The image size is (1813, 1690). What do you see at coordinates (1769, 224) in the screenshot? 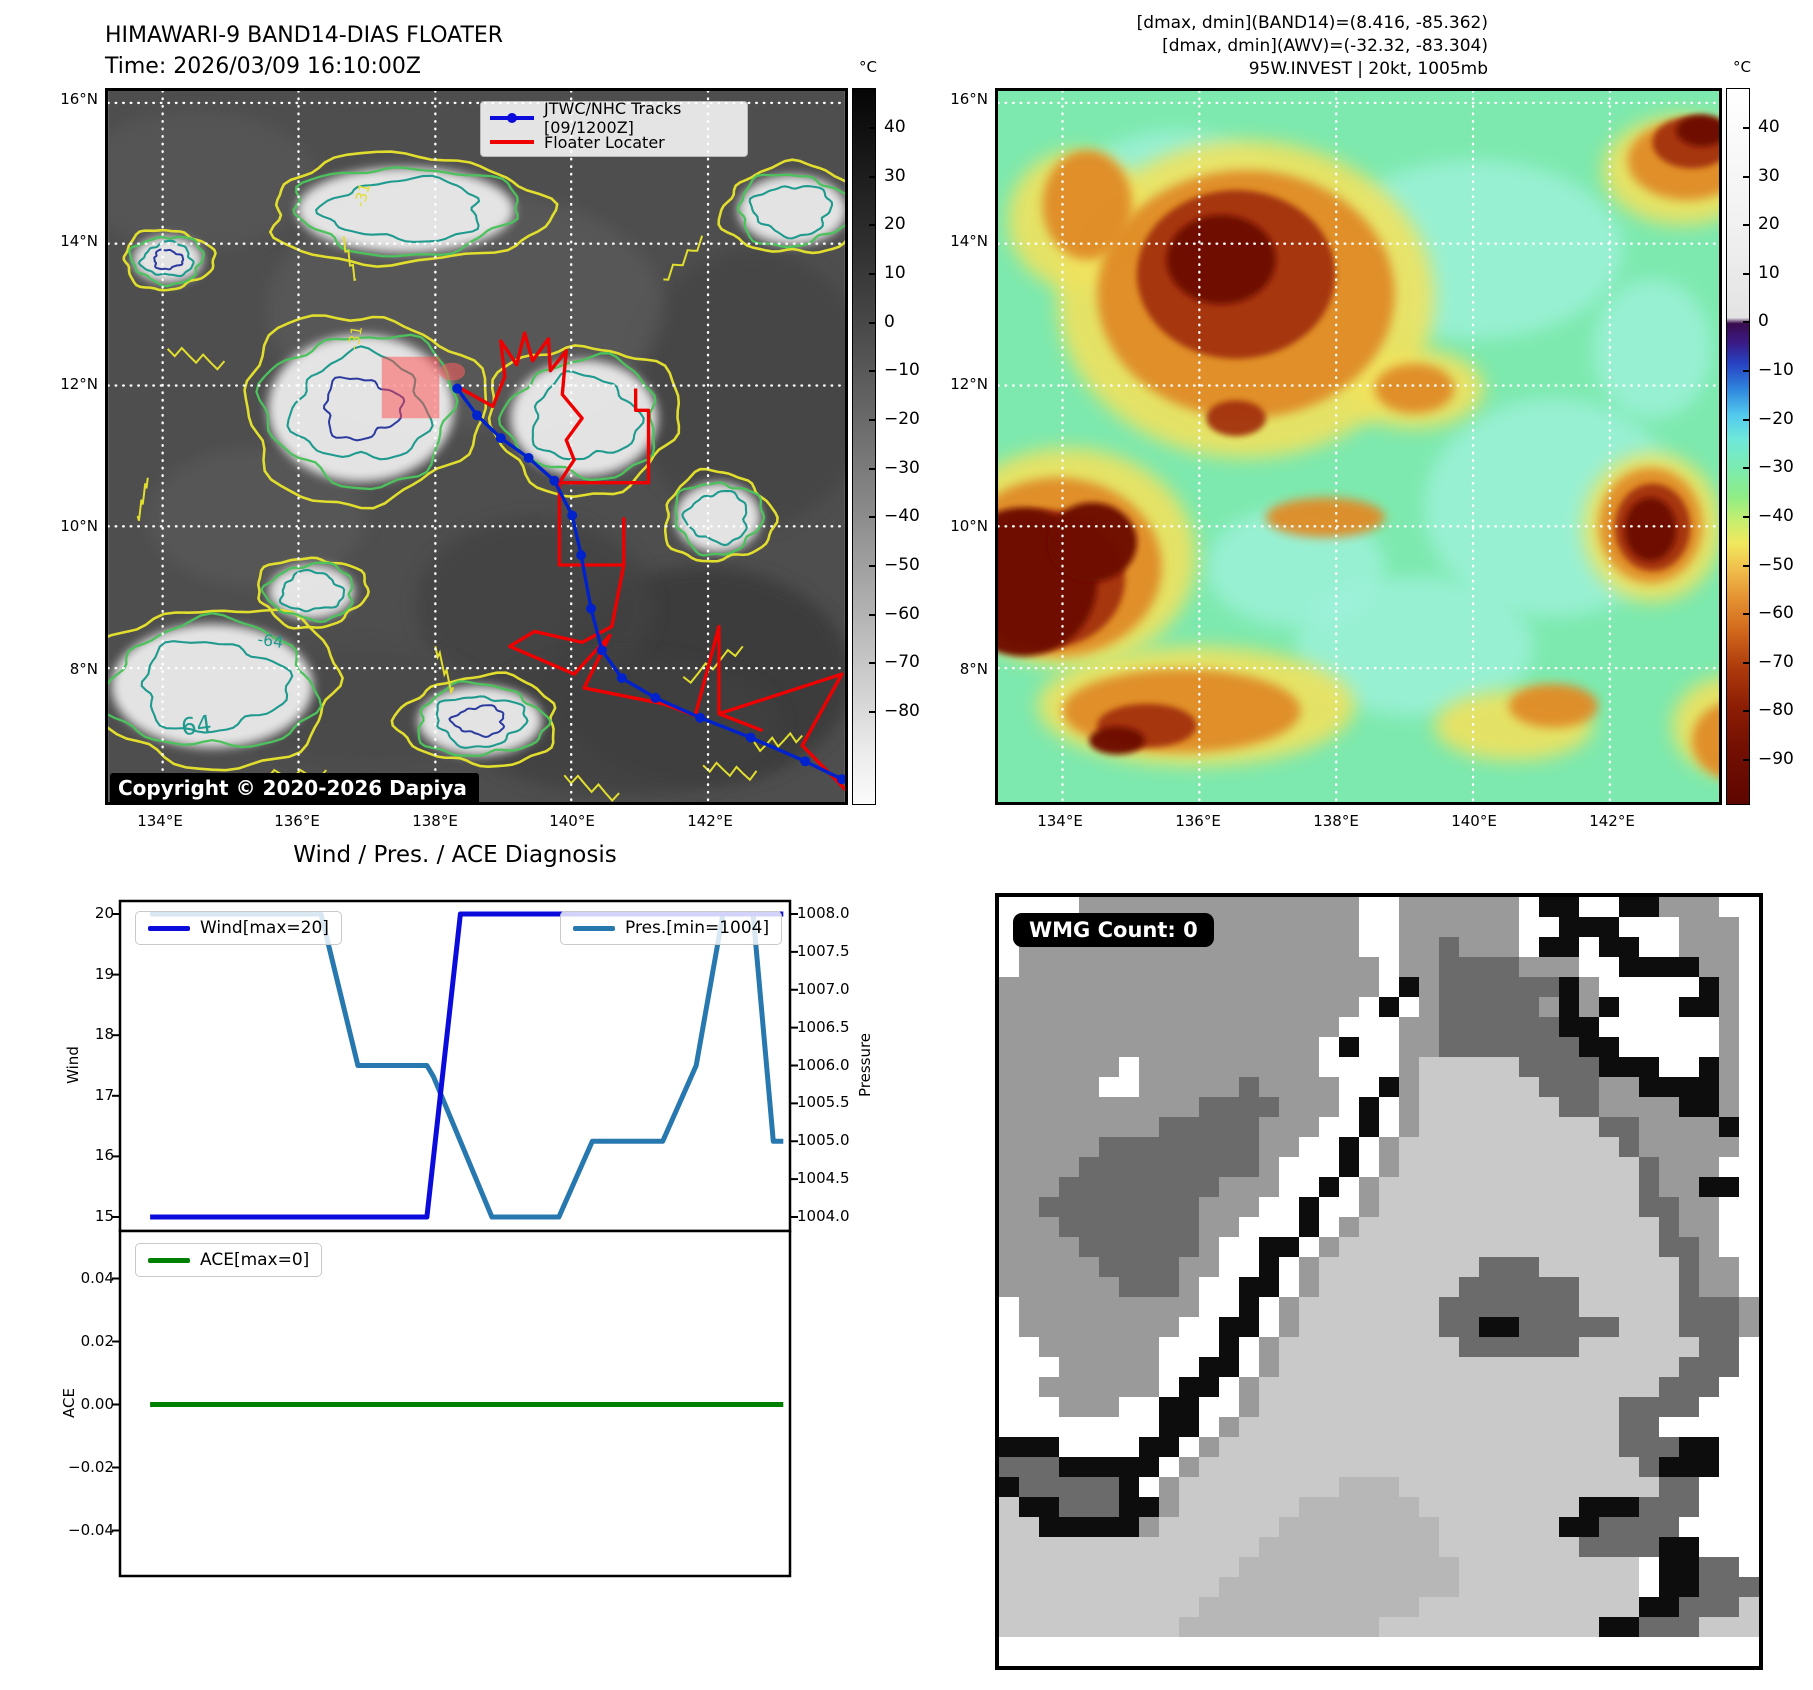
I see `colorbar-tick-label: 20` at bounding box center [1769, 224].